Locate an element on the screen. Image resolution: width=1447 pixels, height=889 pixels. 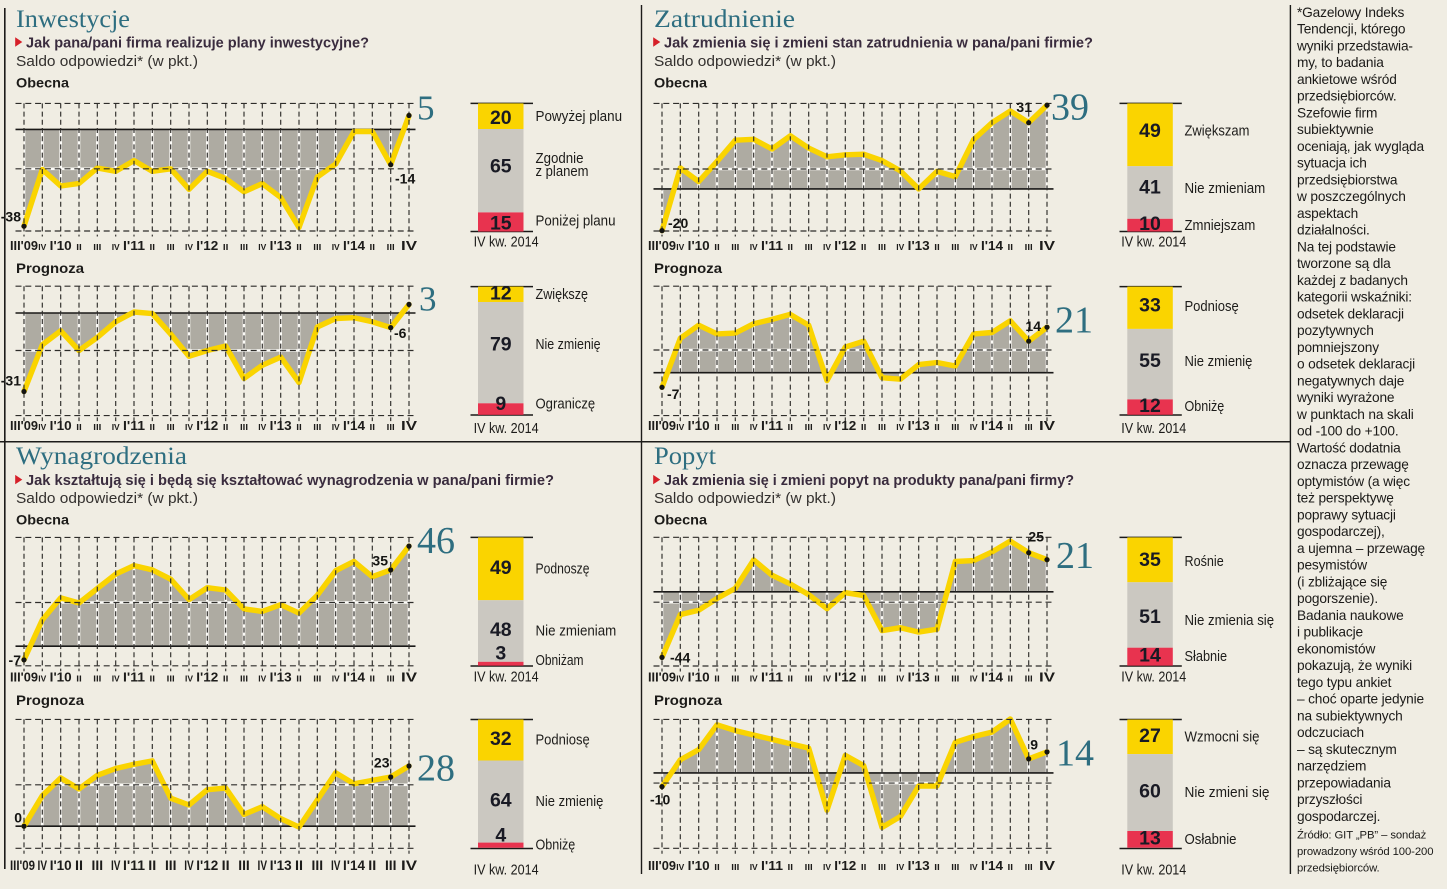
svg-text: Zgodnie is located at coordinates (560, 158).